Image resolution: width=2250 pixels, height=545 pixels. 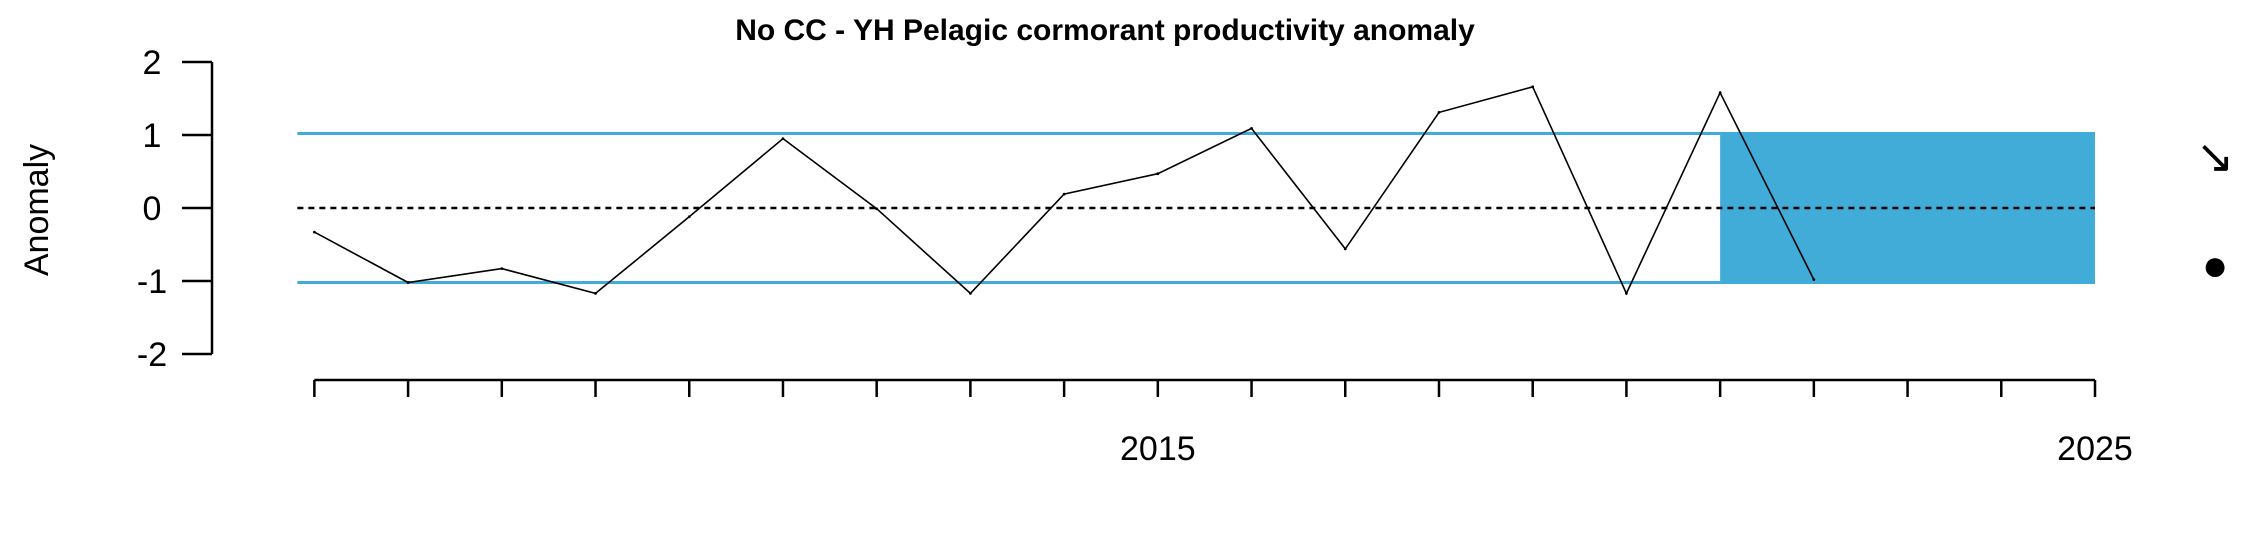 I want to click on y-tick-label: -1, so click(x=152, y=282).